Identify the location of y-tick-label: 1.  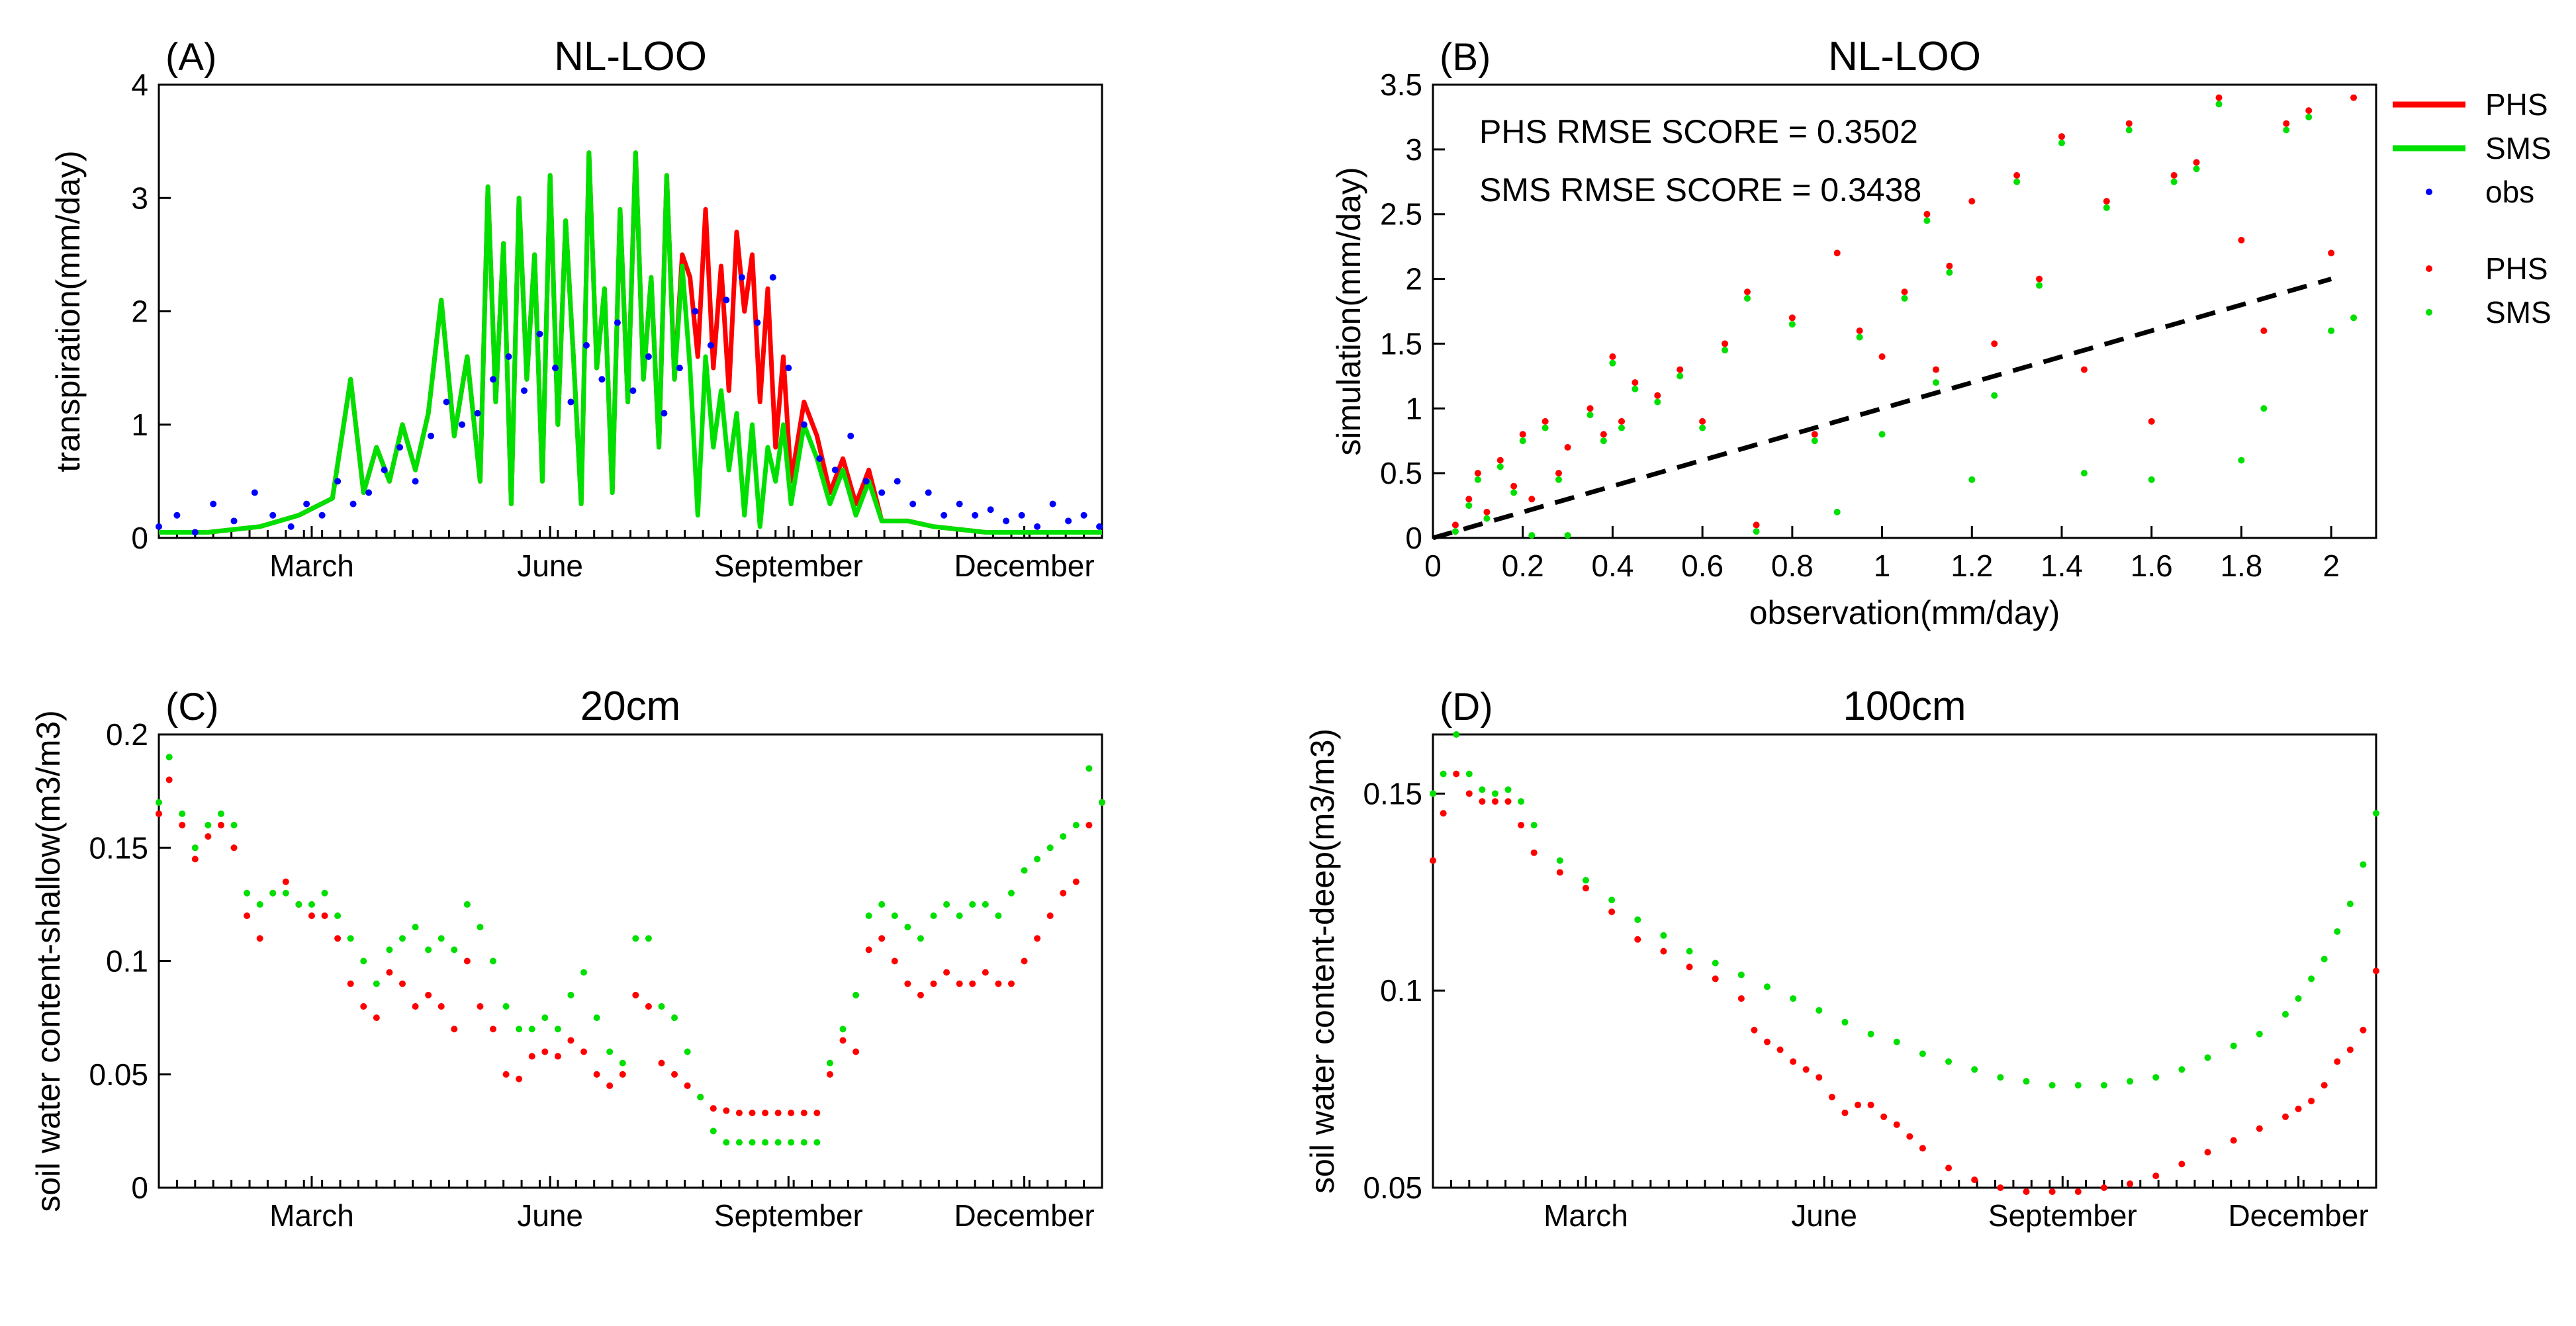
(1413, 408).